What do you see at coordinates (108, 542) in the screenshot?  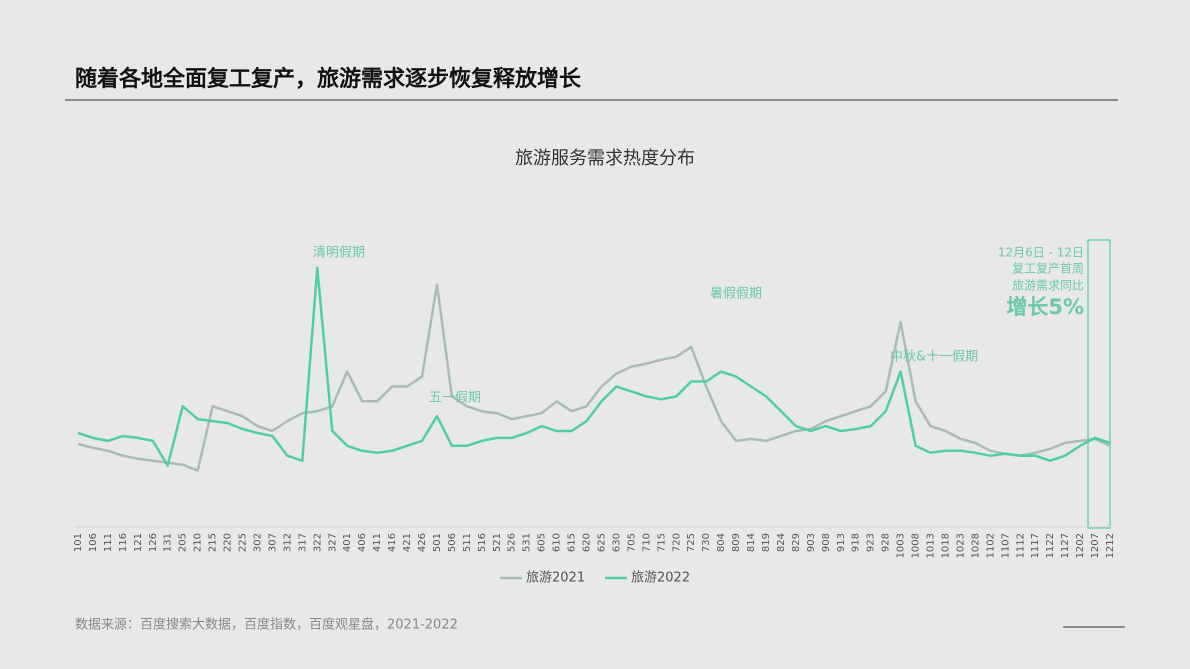 I see `x-tick-label: 111` at bounding box center [108, 542].